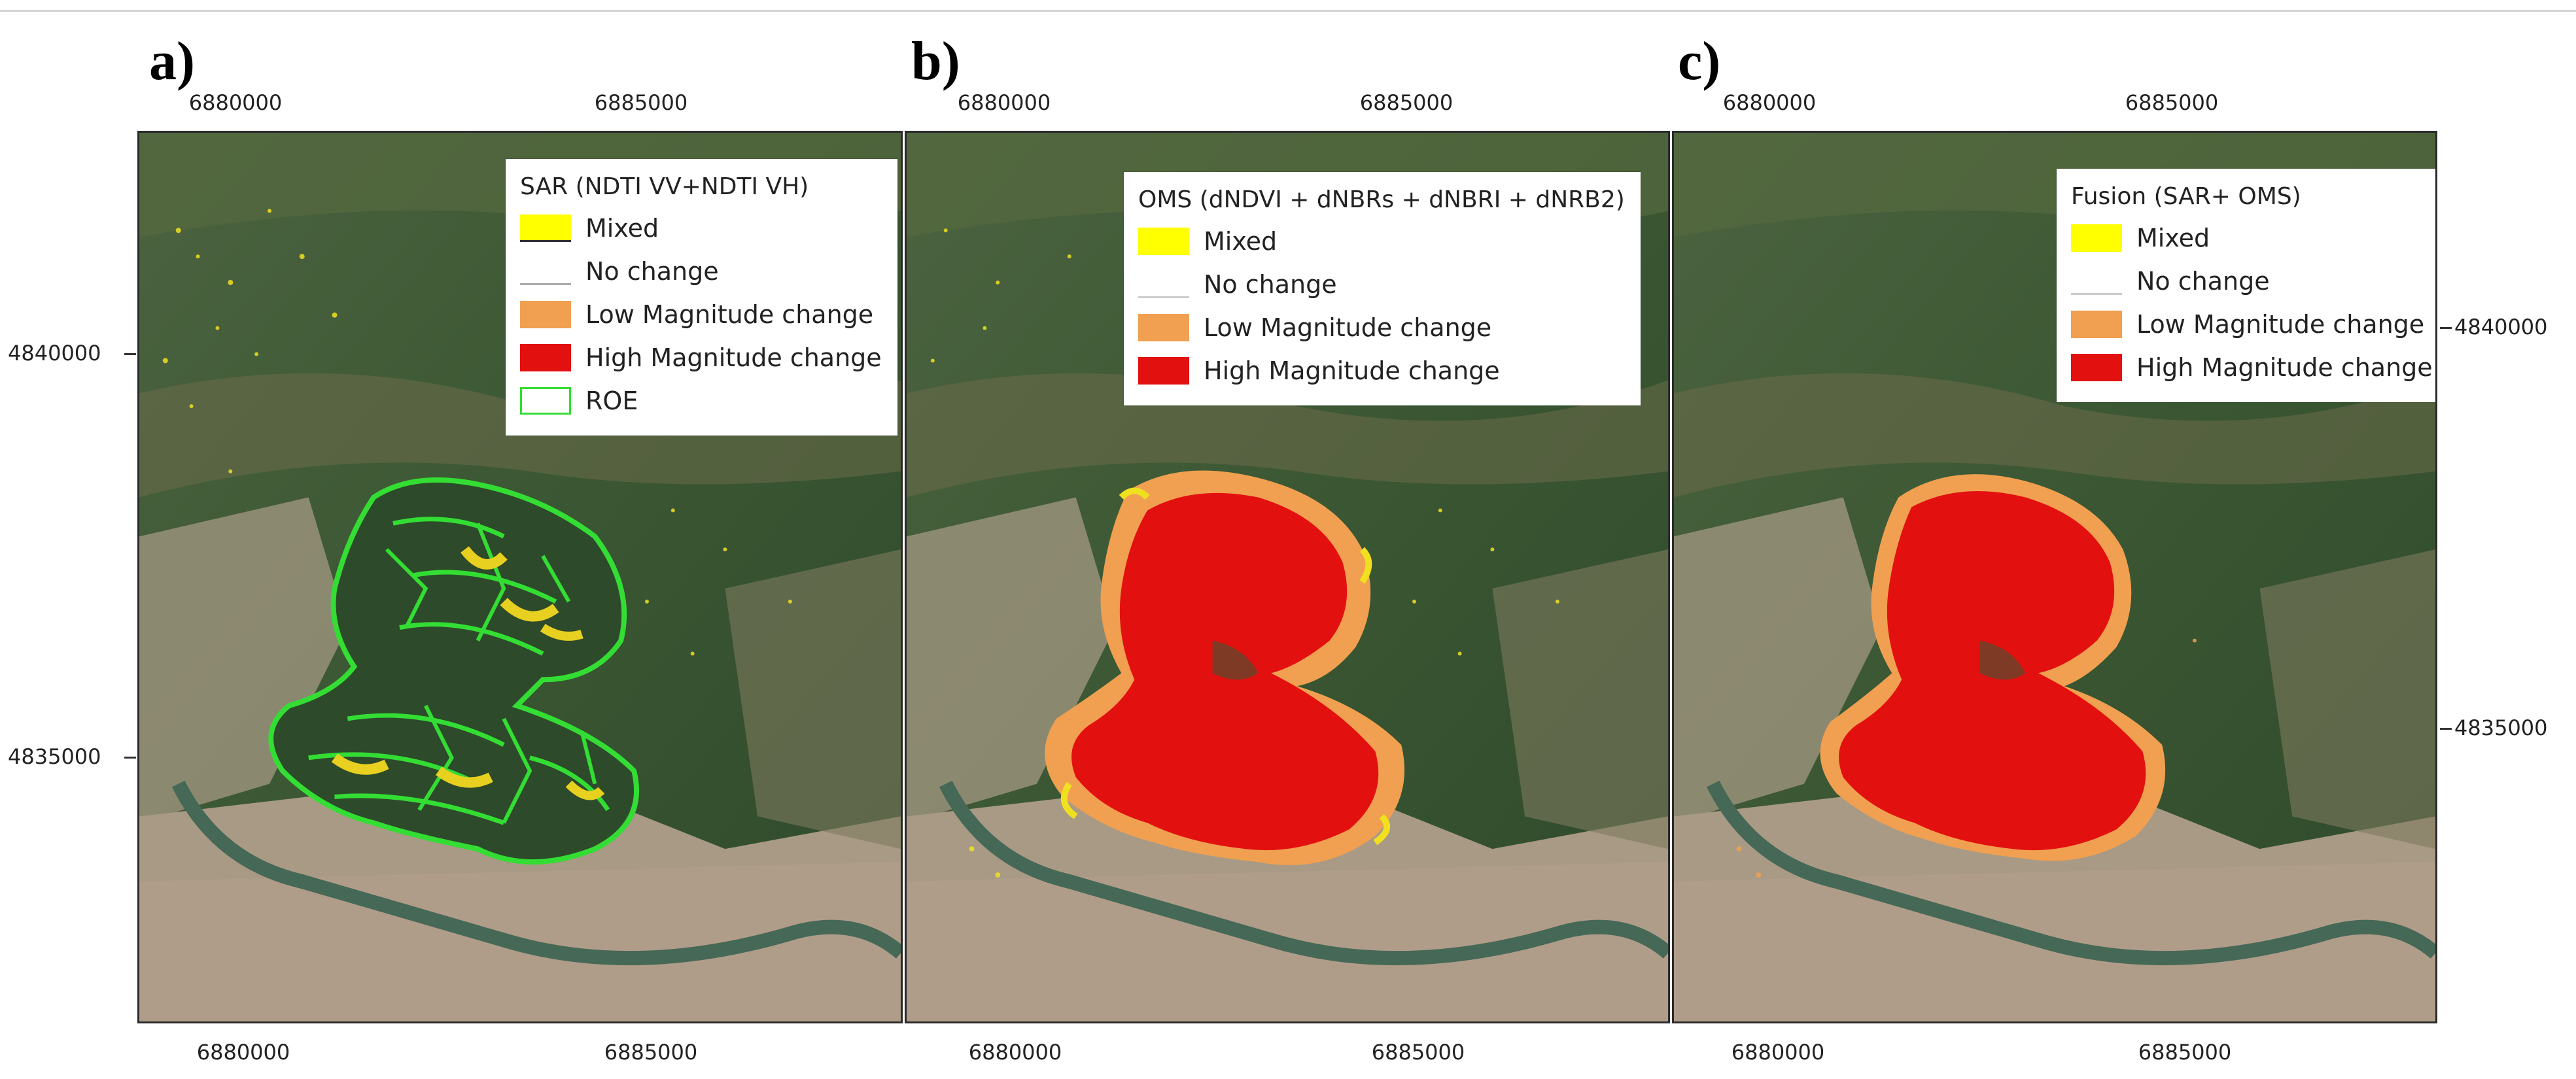 The height and width of the screenshot is (1079, 2576). Describe the element at coordinates (2096, 238) in the screenshot. I see `legend-swatch-mixed-c` at that location.